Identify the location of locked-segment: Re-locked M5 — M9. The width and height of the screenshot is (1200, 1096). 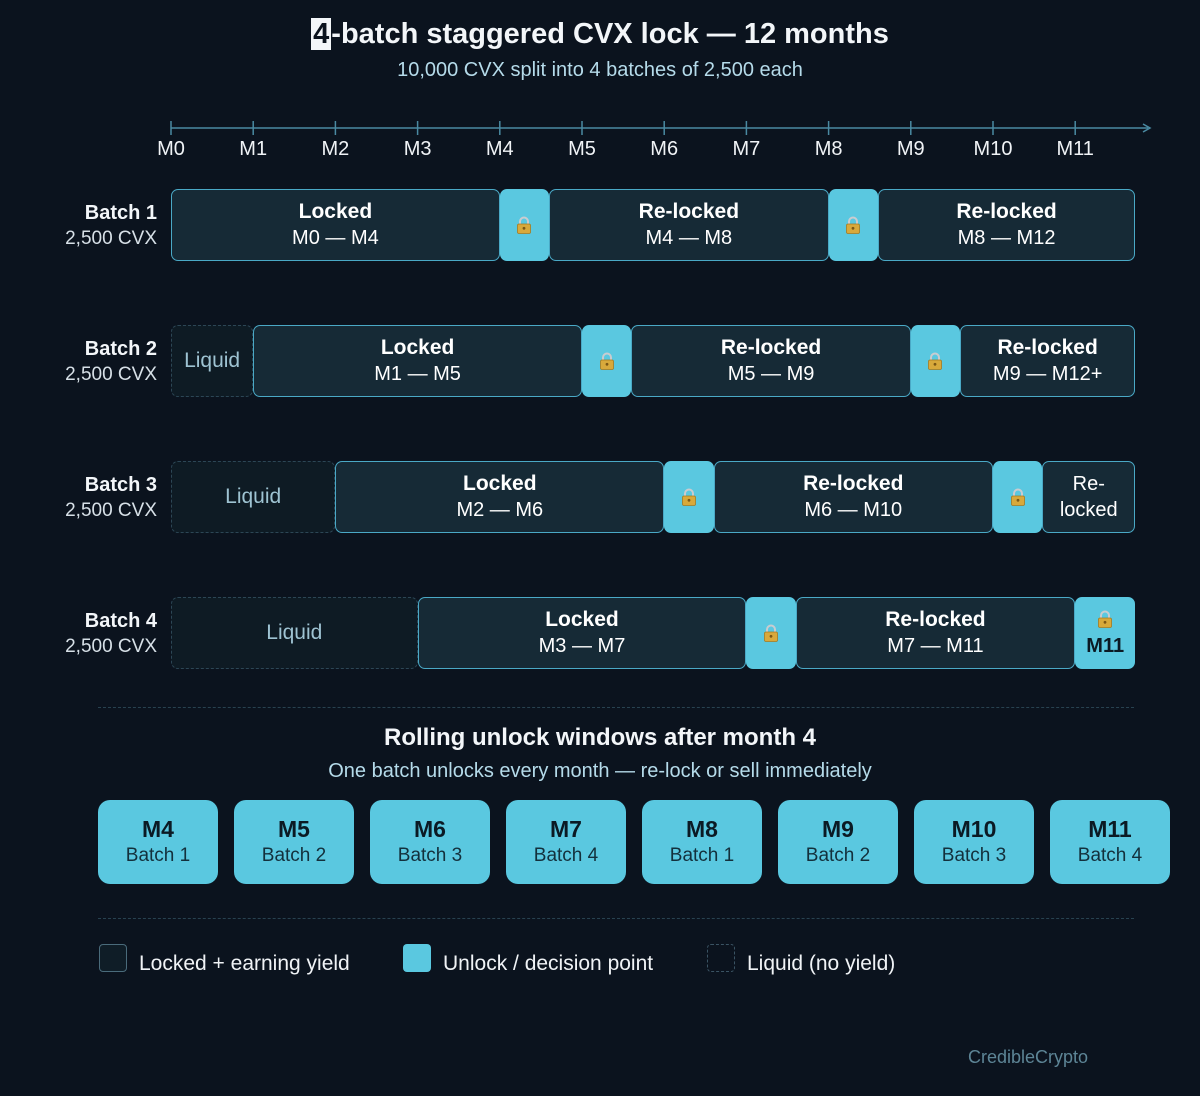
(771, 361).